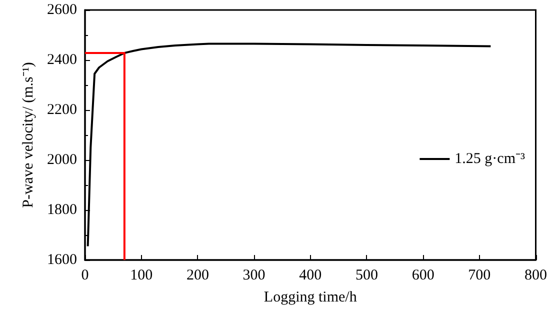  I want to click on x-tick-label: 0, so click(85, 276).